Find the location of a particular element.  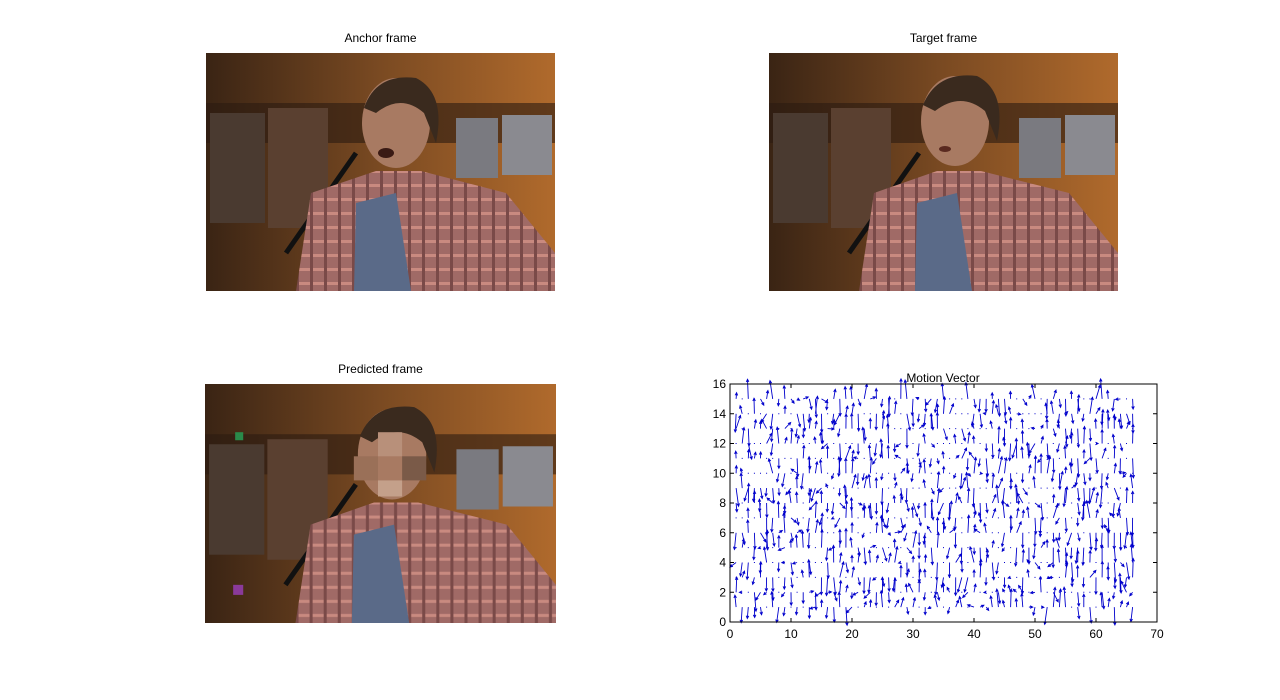

x-tick-label: 40 is located at coordinates (974, 634).